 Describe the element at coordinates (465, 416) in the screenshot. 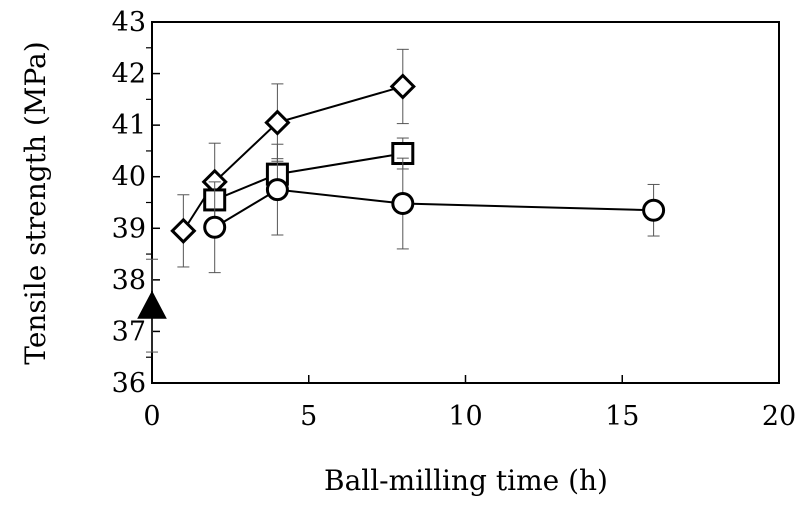

I see `x-tick-label: 10` at that location.